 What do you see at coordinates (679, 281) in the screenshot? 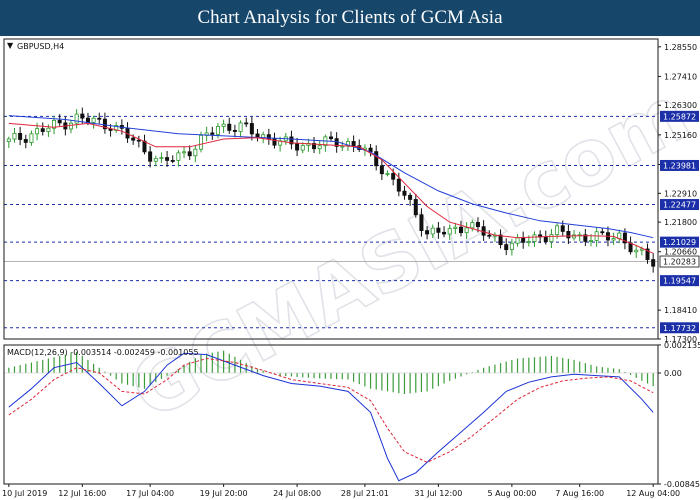
I see `level-badge-label: 1.19547` at bounding box center [679, 281].